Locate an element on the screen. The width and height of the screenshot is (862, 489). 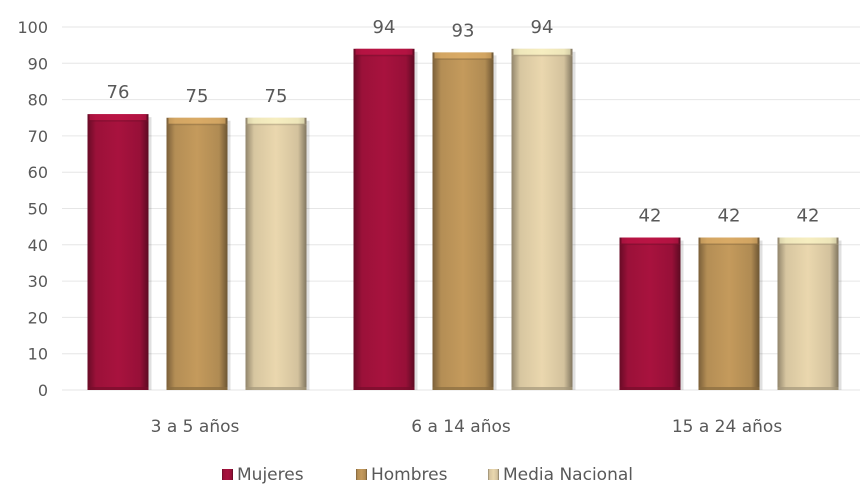
data-label: 76 is located at coordinates (118, 92).